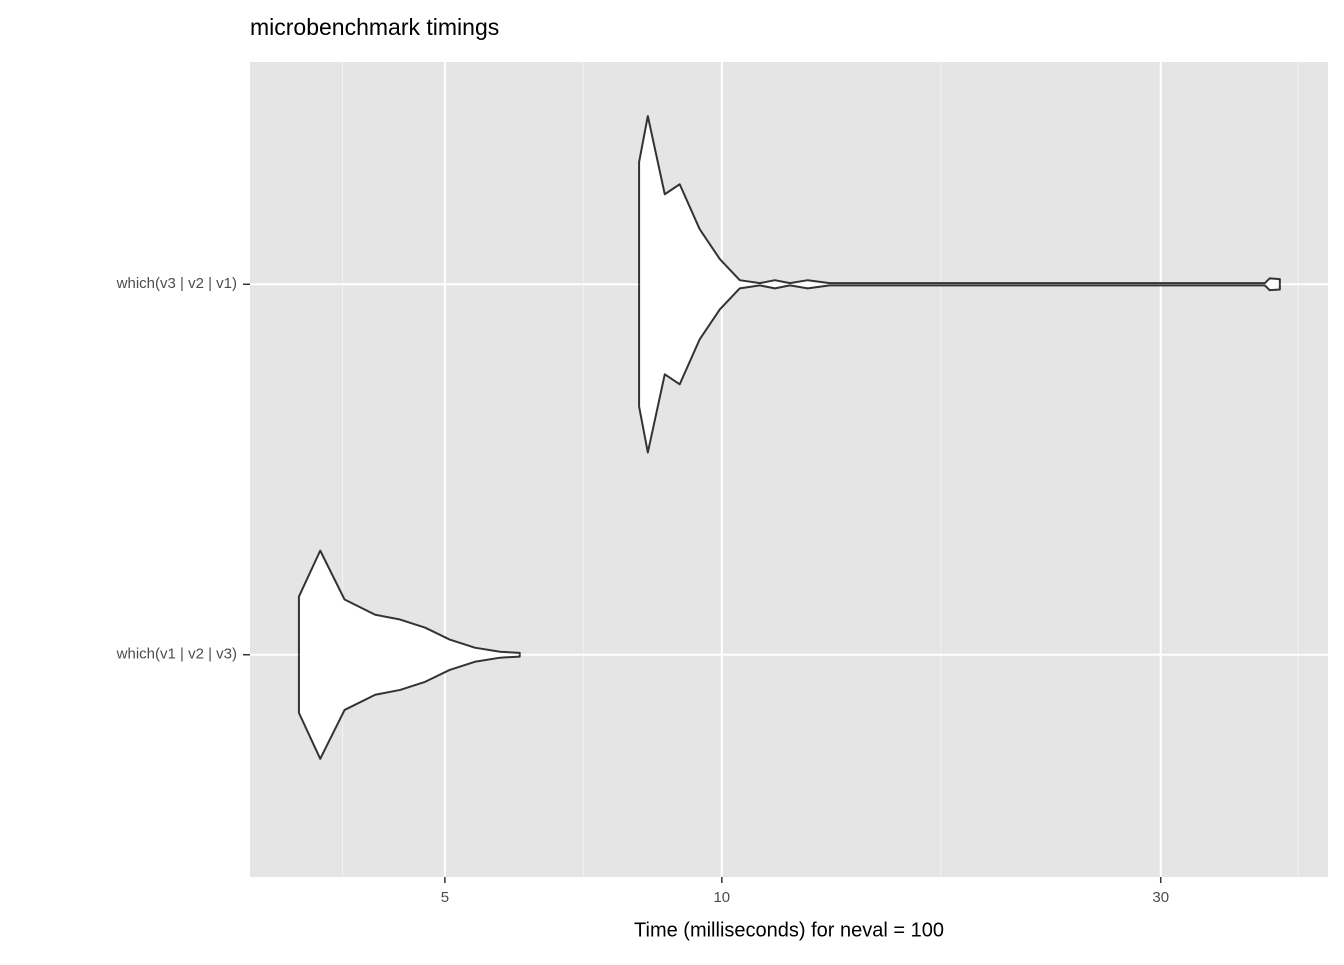 The image size is (1344, 965). Describe the element at coordinates (445, 897) in the screenshot. I see `x-tick-label: 5` at that location.